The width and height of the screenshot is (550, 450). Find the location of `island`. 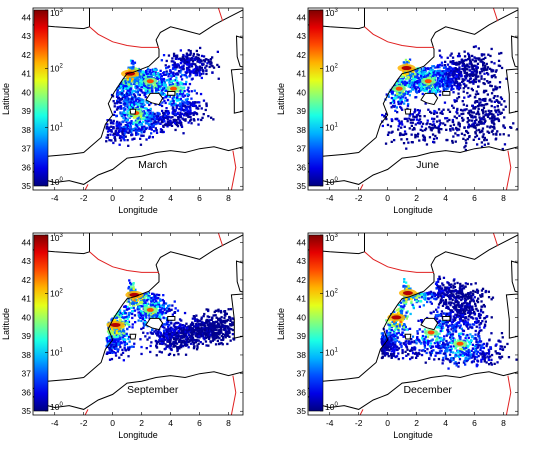

island is located at coordinates (446, 93).